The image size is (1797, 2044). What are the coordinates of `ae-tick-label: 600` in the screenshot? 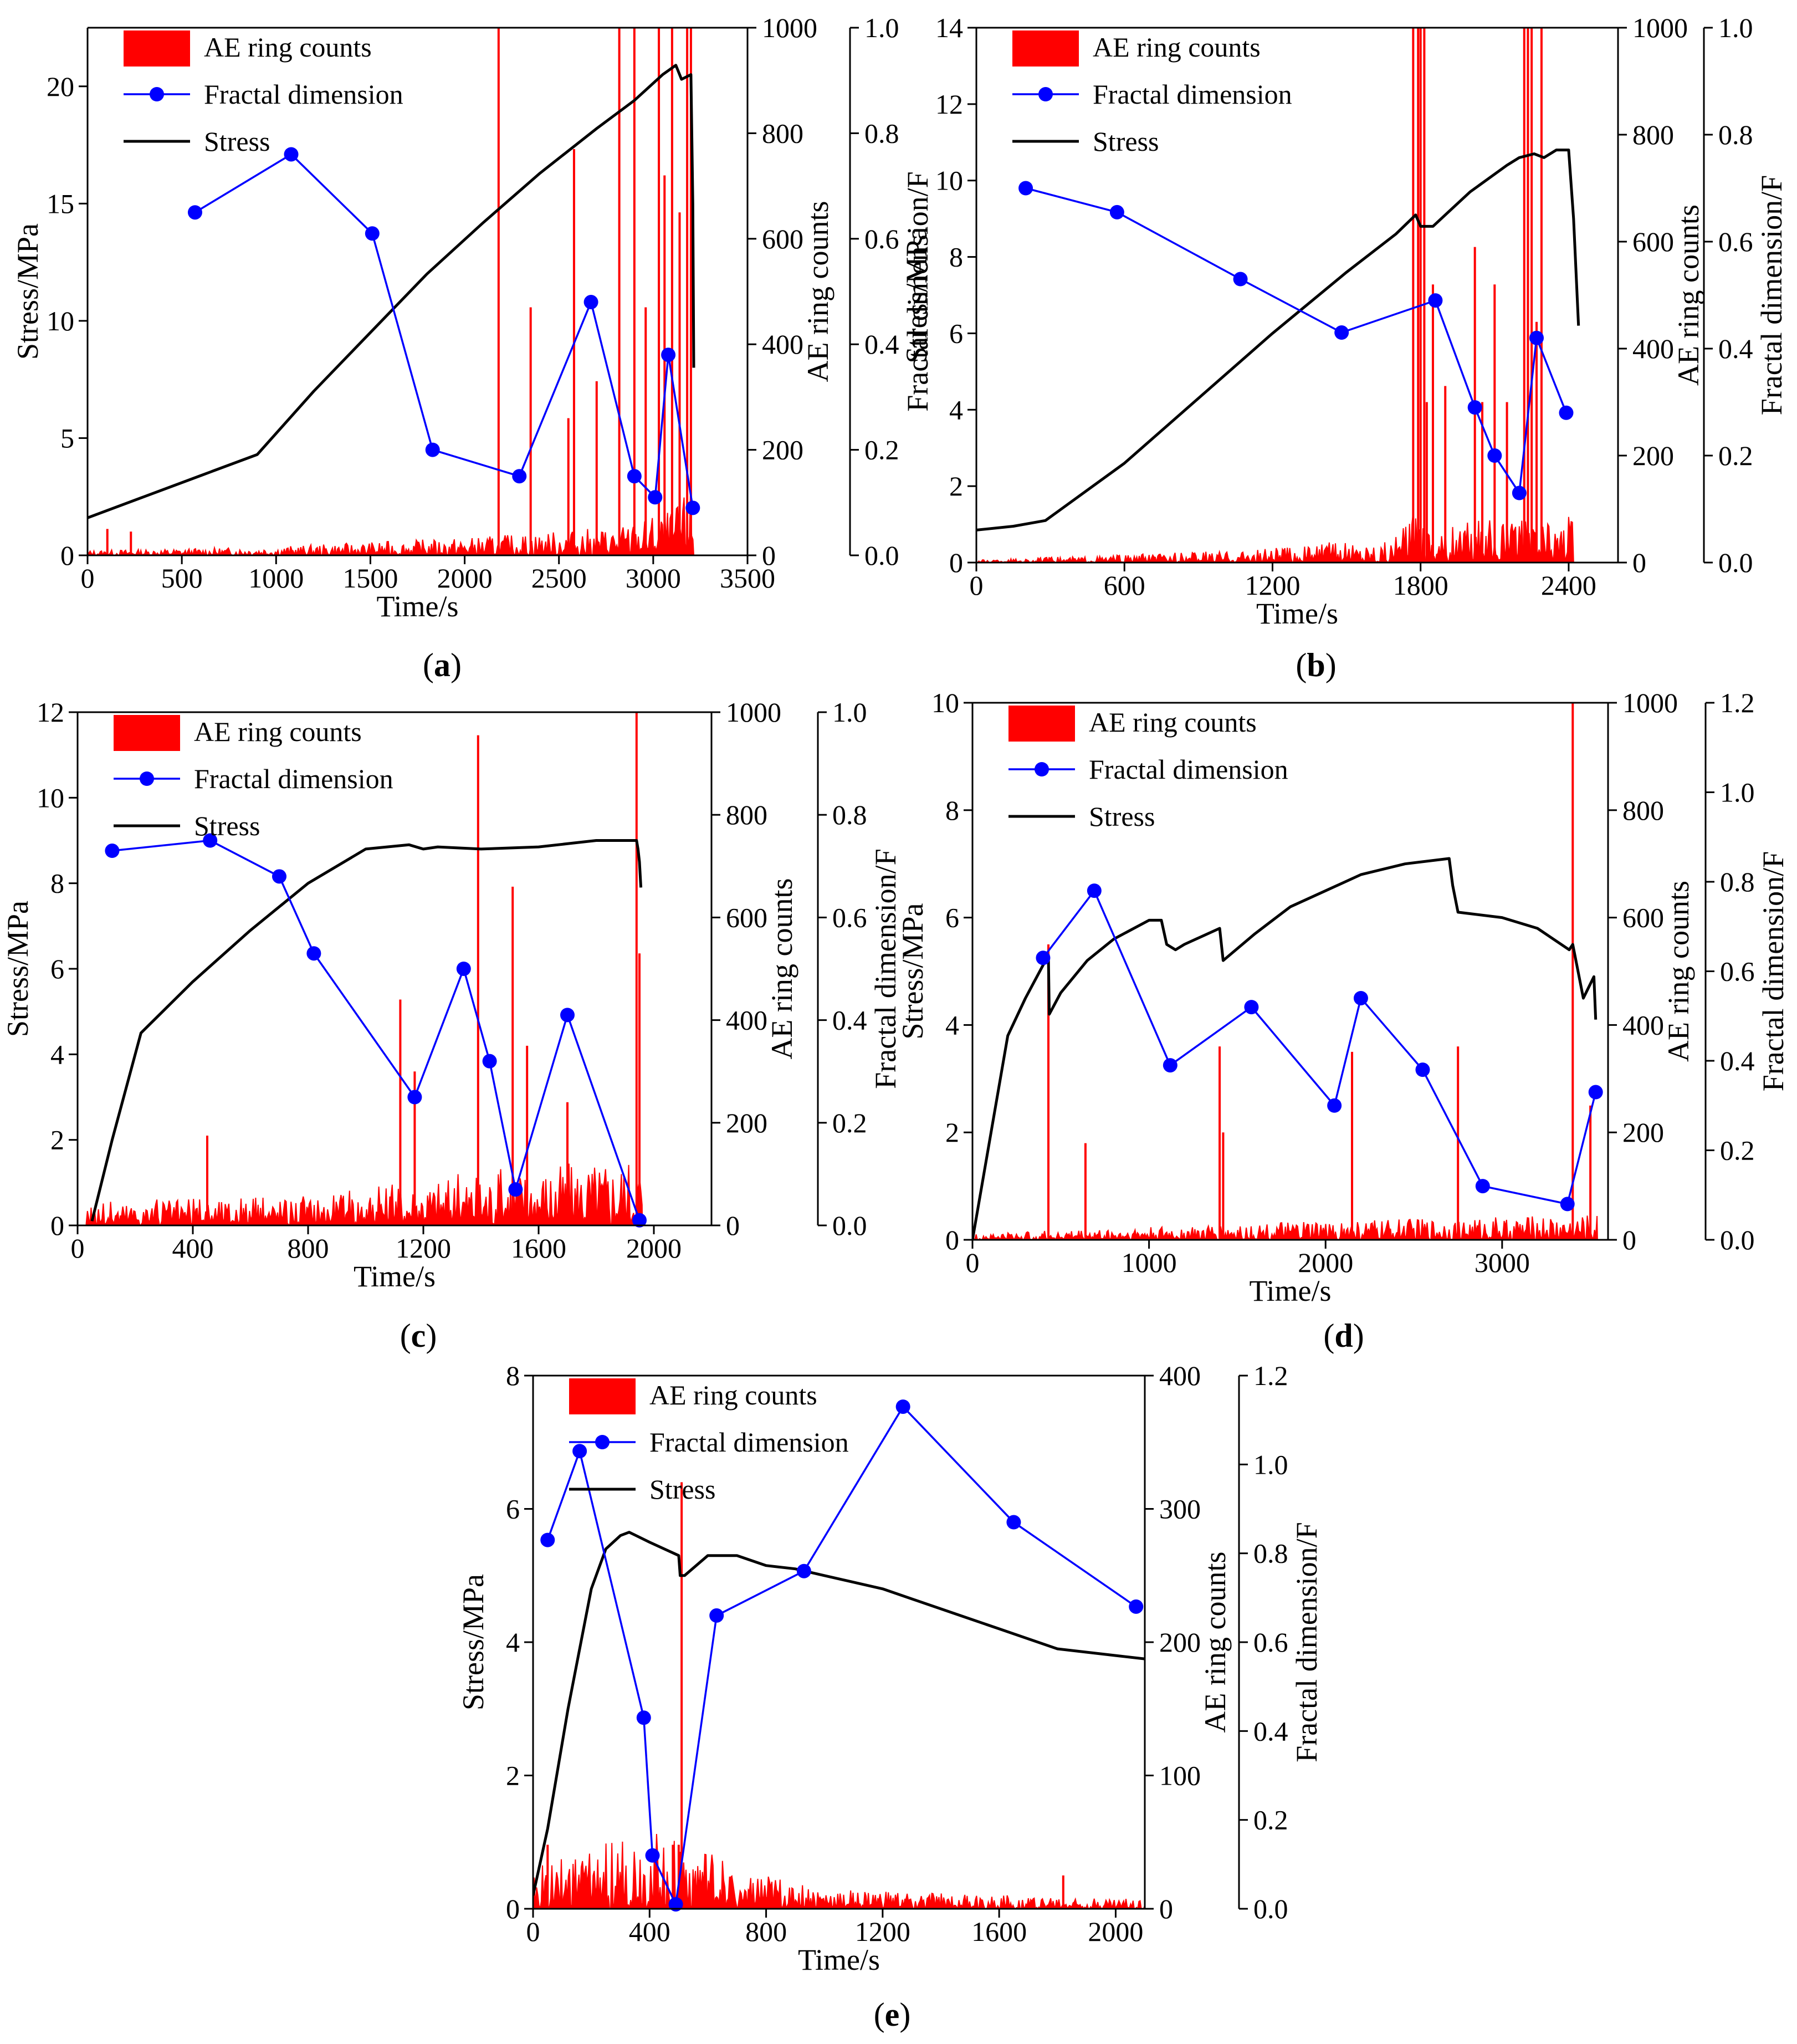 It's located at (746, 918).